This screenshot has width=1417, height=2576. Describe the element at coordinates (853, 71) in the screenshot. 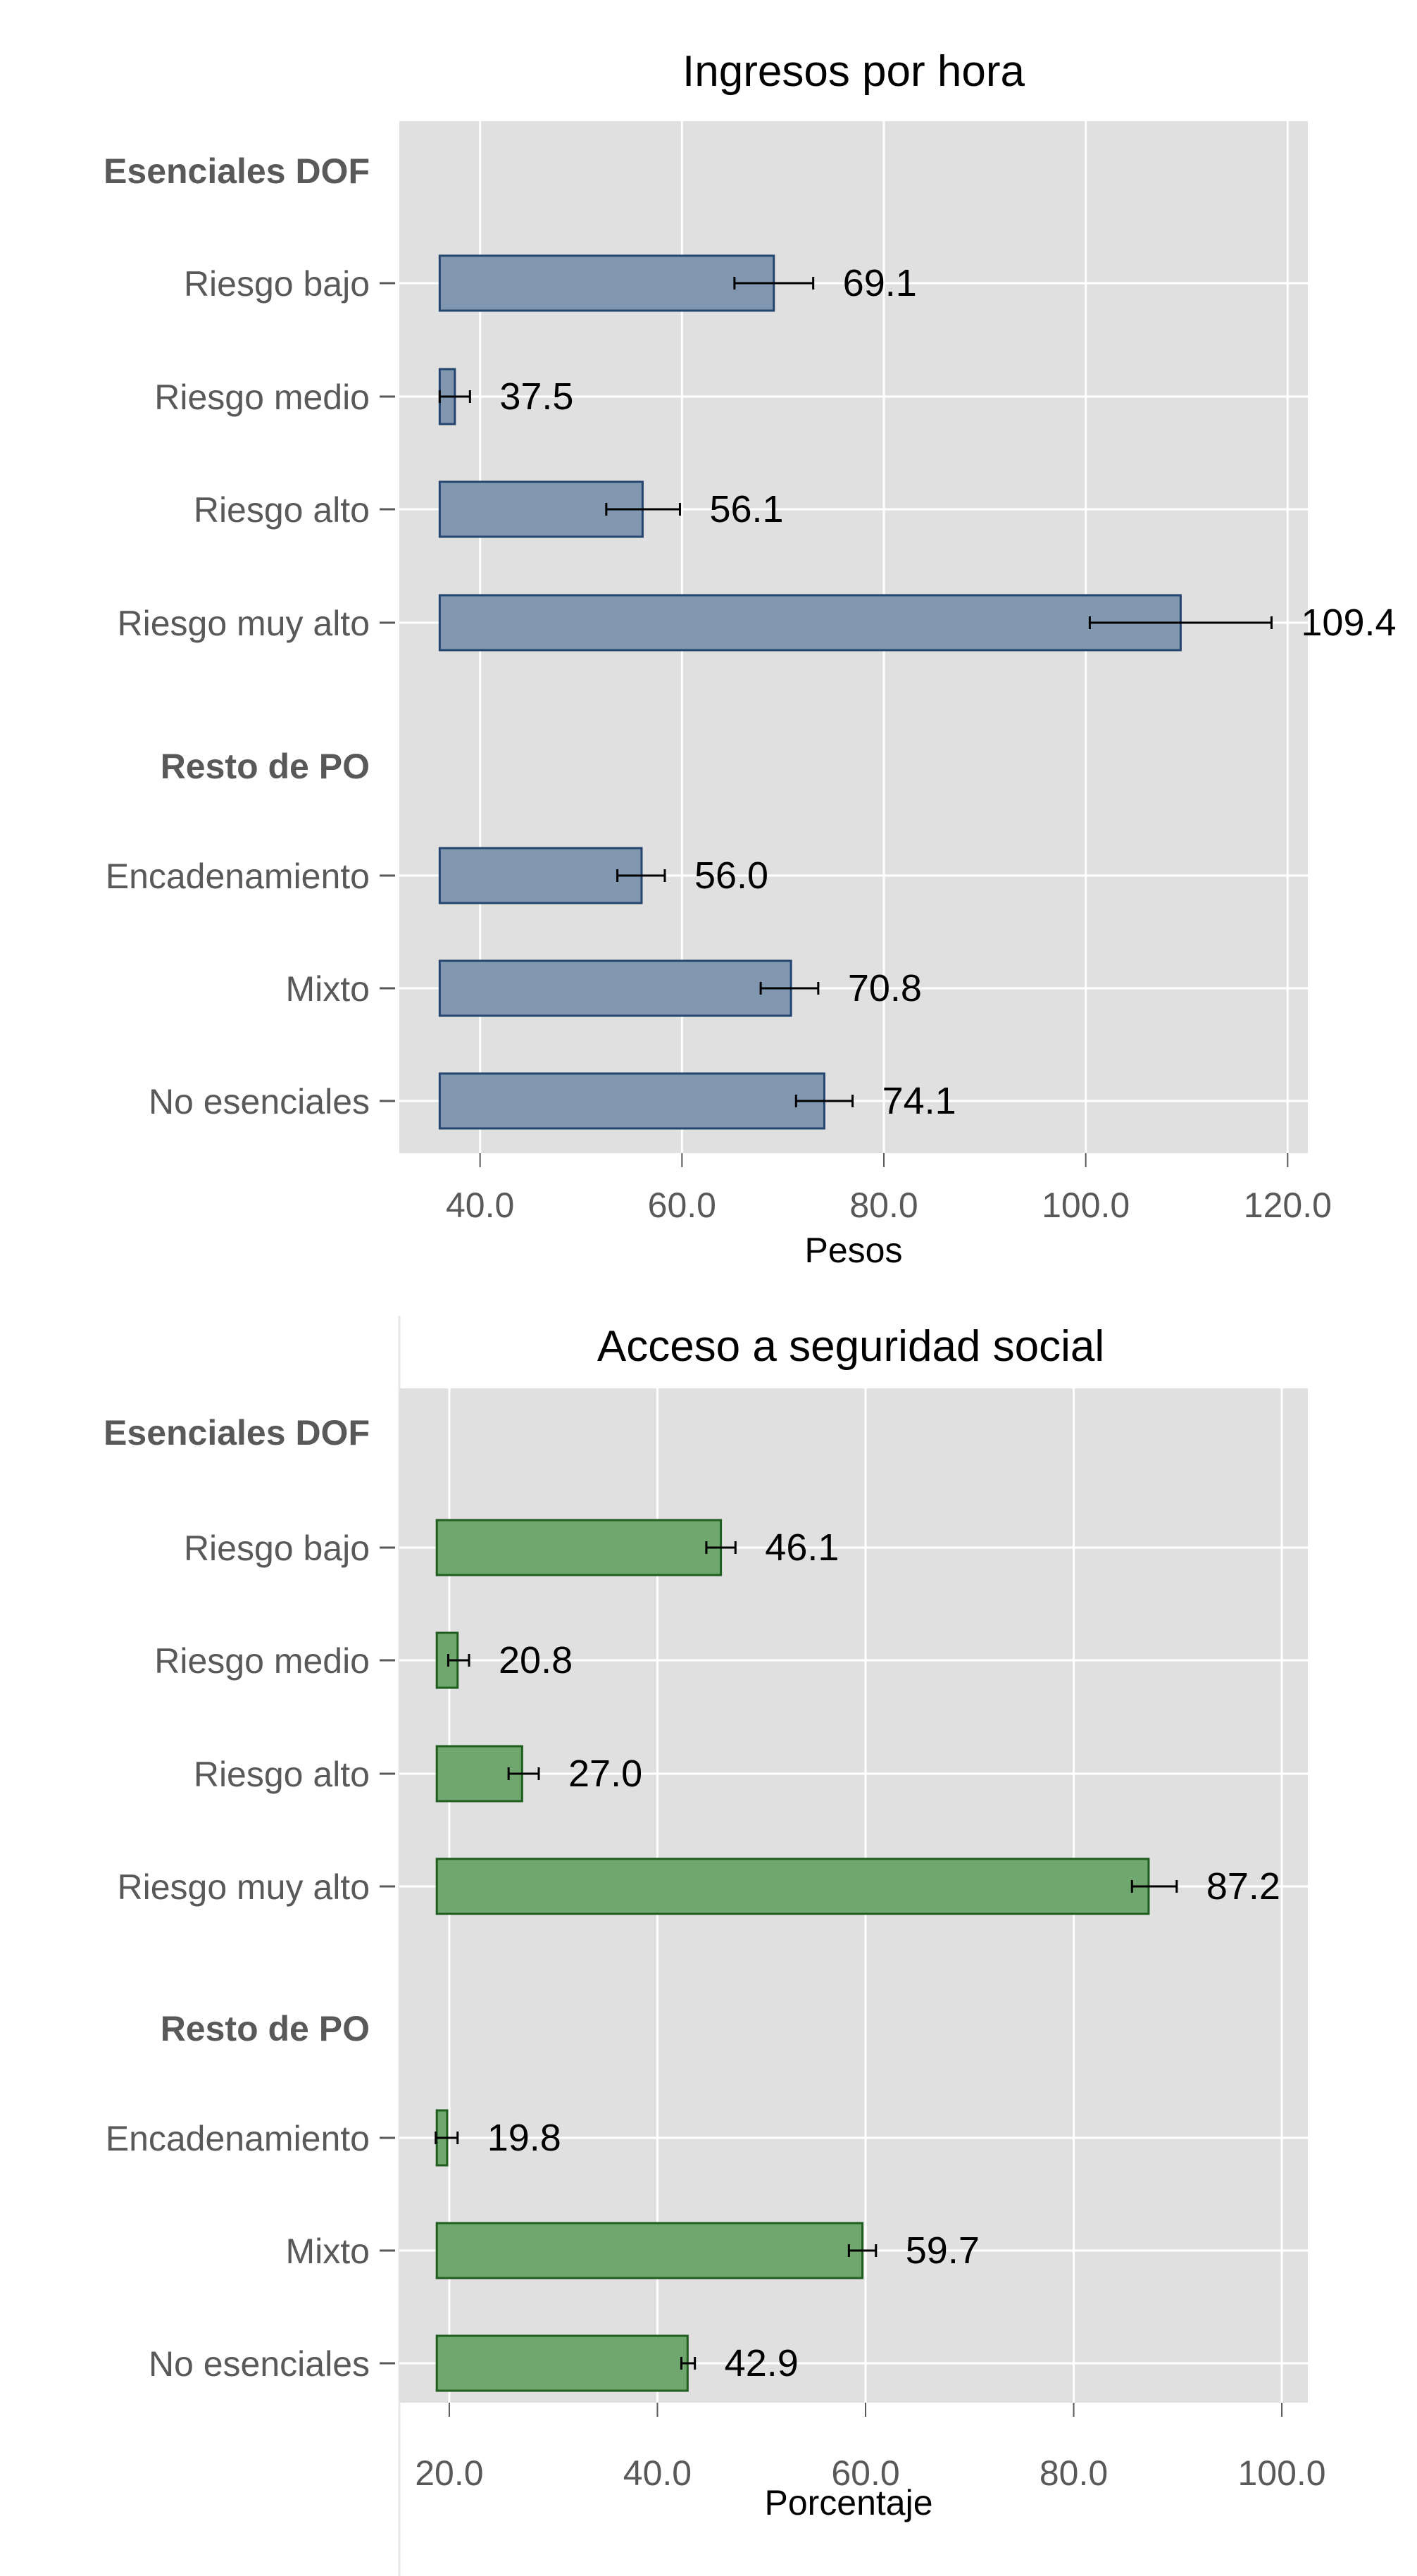

I see `chart-title: Ingresos por hora` at that location.